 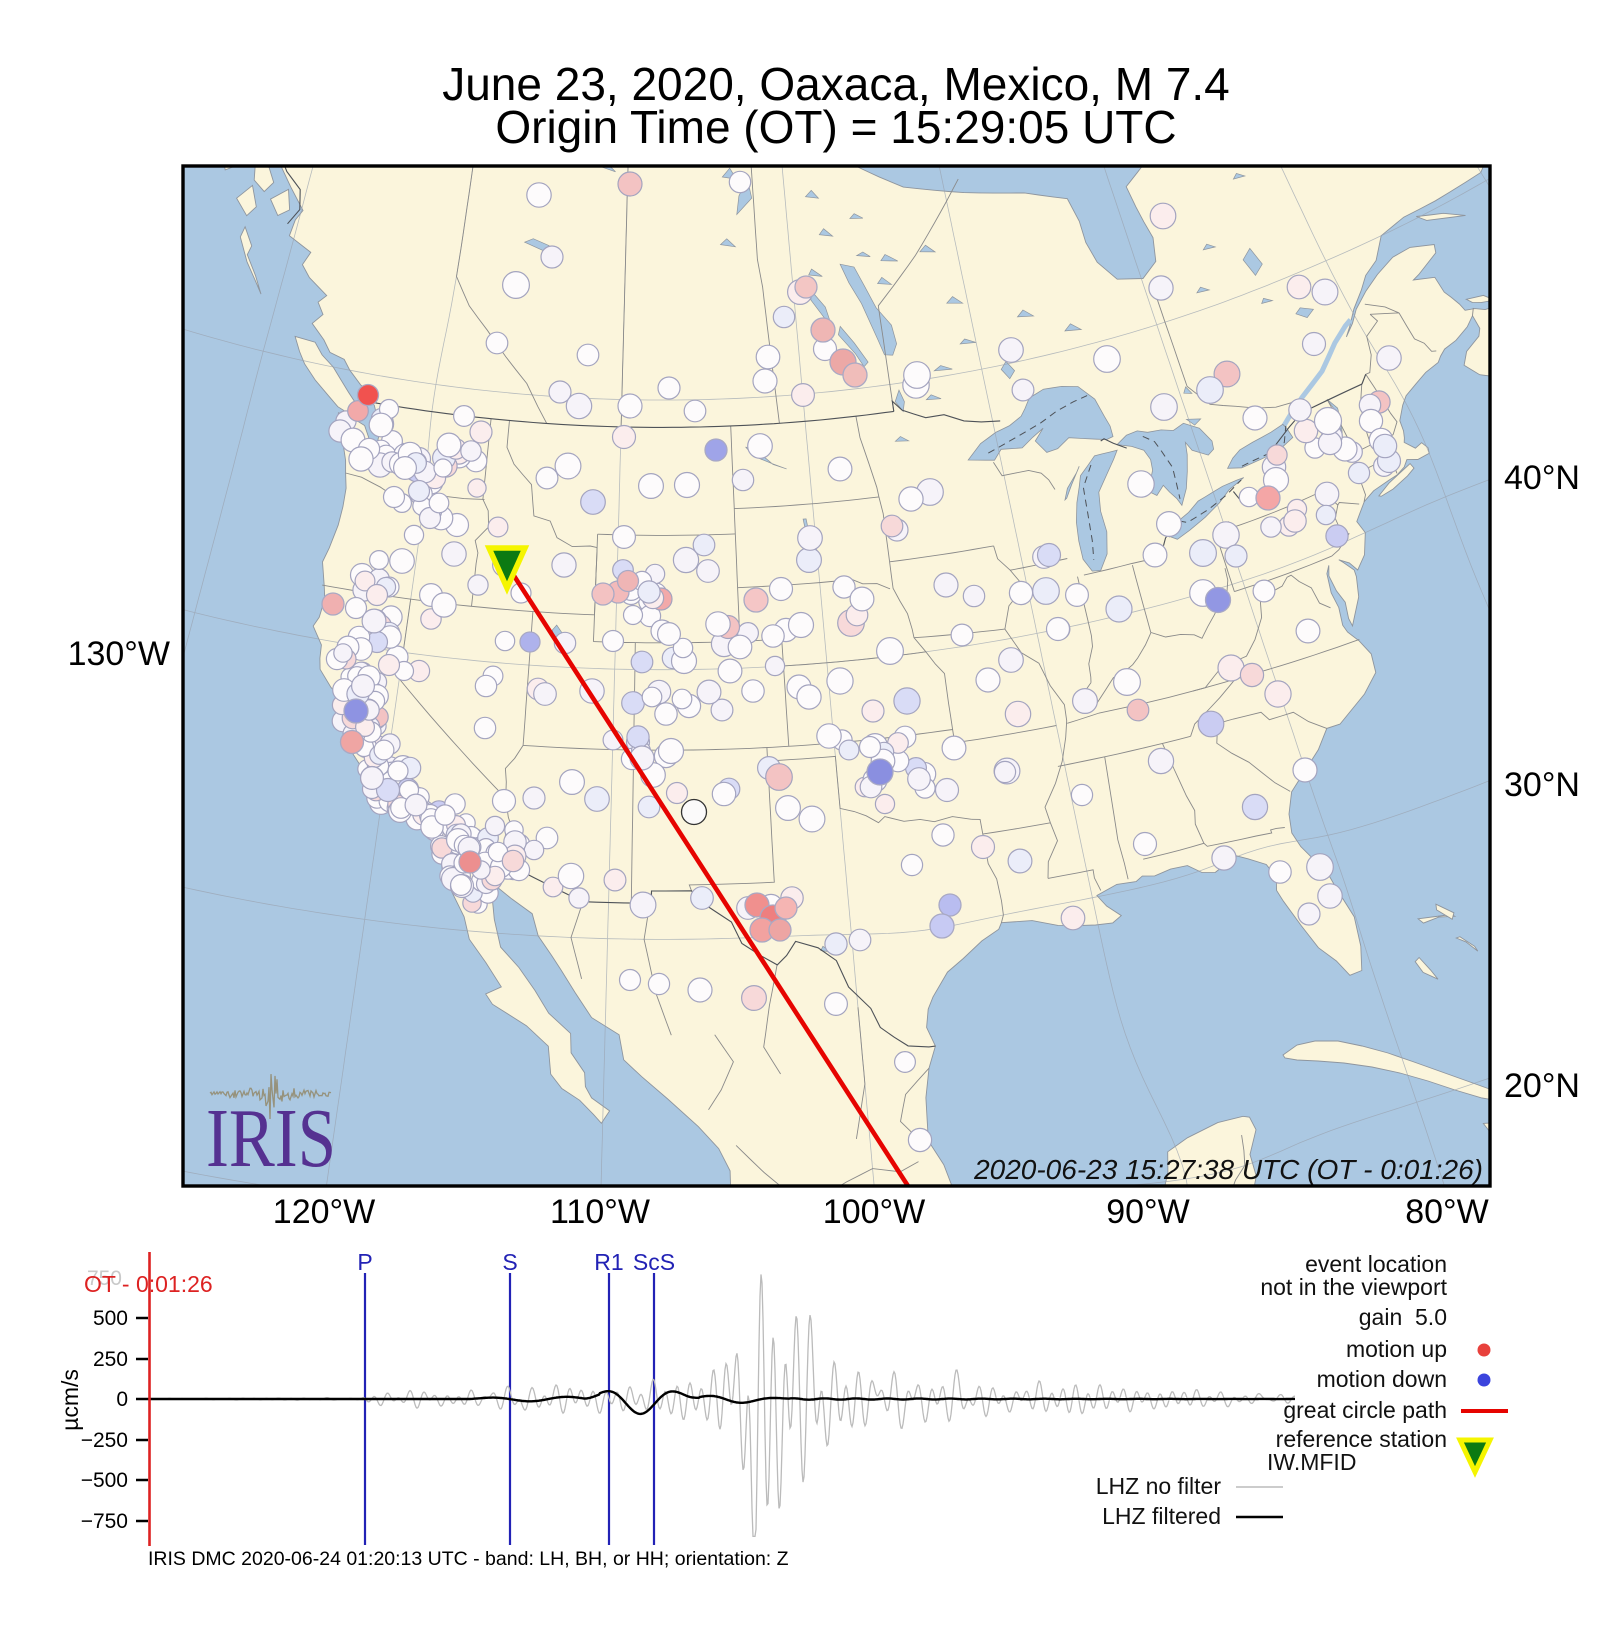 What do you see at coordinates (364, 1262) in the screenshot?
I see `svg-text: P` at bounding box center [364, 1262].